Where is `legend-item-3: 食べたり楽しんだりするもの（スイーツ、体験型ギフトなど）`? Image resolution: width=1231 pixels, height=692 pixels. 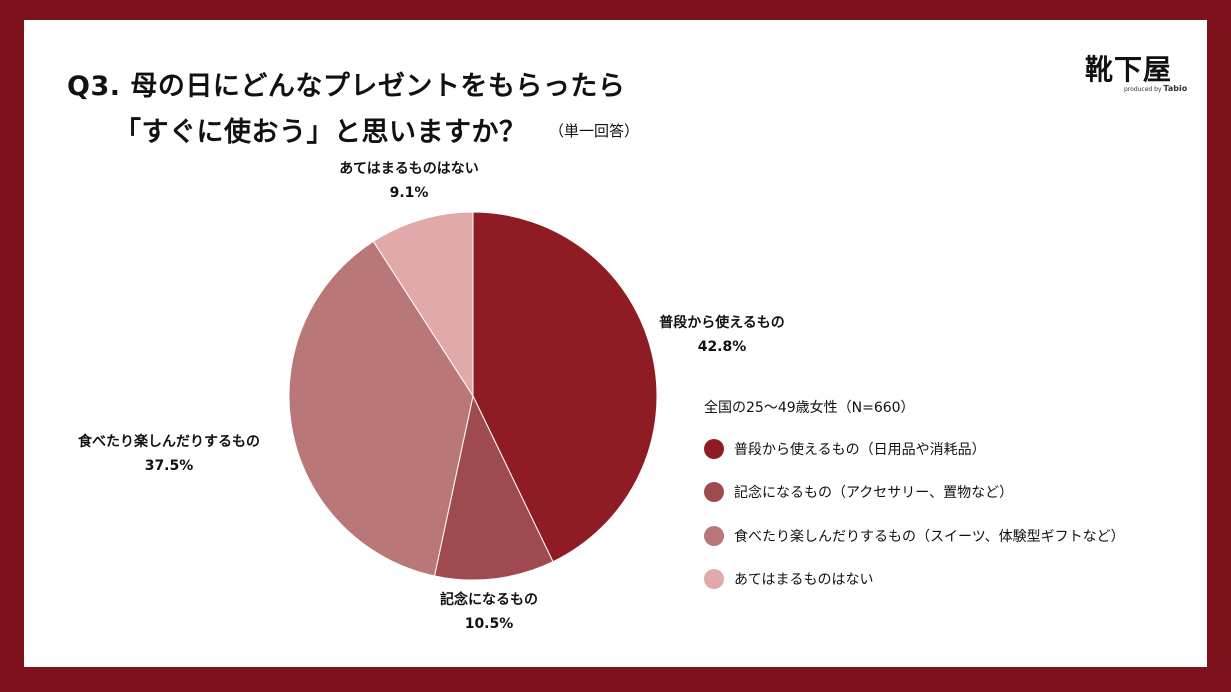
legend-item-3: 食べたり楽しんだりするもの（スイーツ、体験型ギフトなど） is located at coordinates (914, 536).